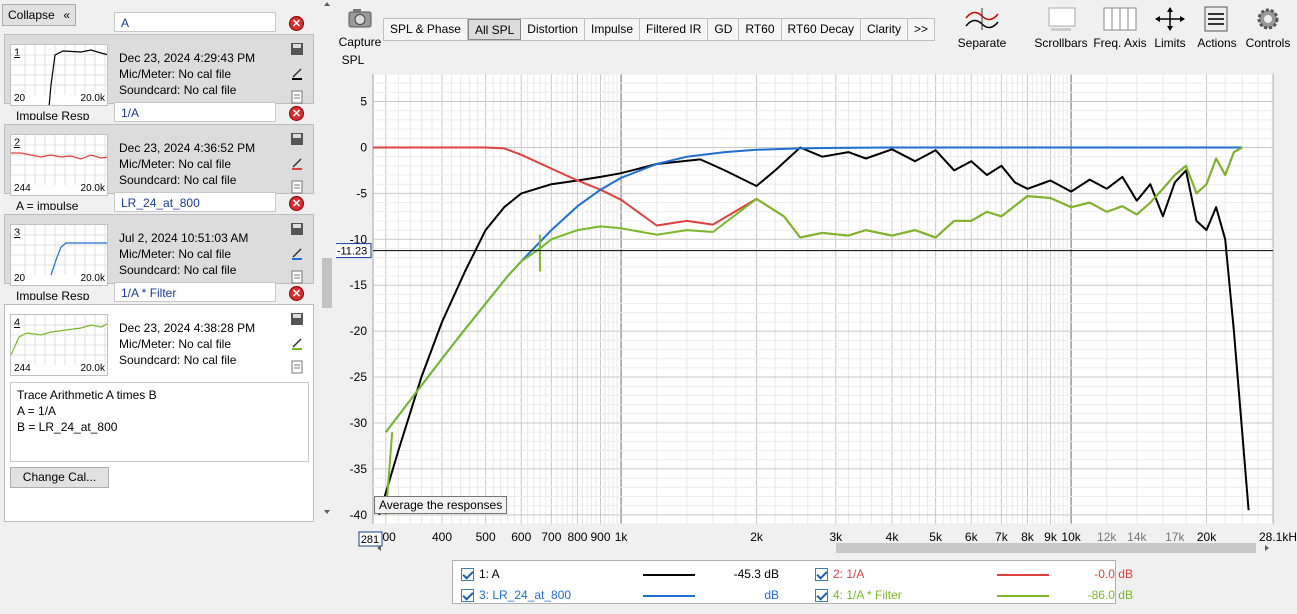  Describe the element at coordinates (195, 112) in the screenshot. I see `trace-name-field: 1/A` at that location.